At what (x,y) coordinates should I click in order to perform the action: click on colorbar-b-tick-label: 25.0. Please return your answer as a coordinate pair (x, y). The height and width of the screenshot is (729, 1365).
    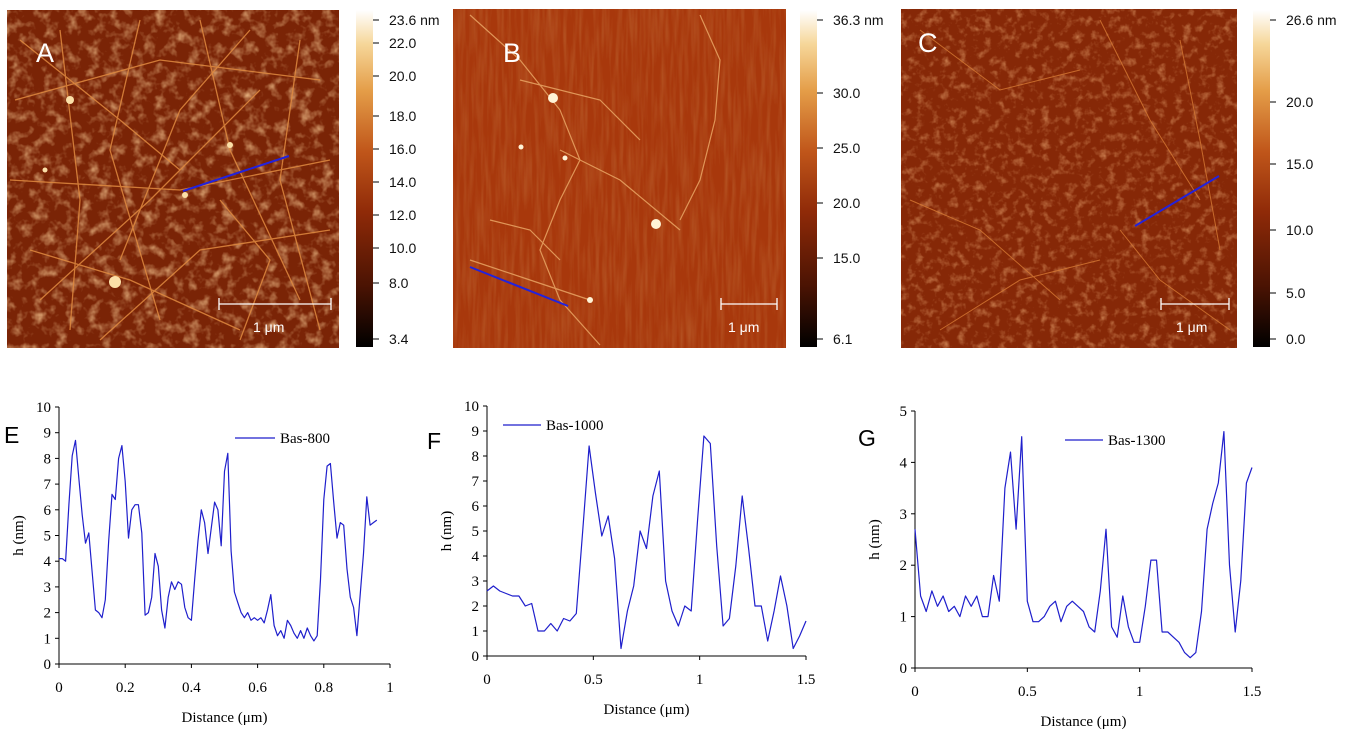
    Looking at the image, I should click on (846, 148).